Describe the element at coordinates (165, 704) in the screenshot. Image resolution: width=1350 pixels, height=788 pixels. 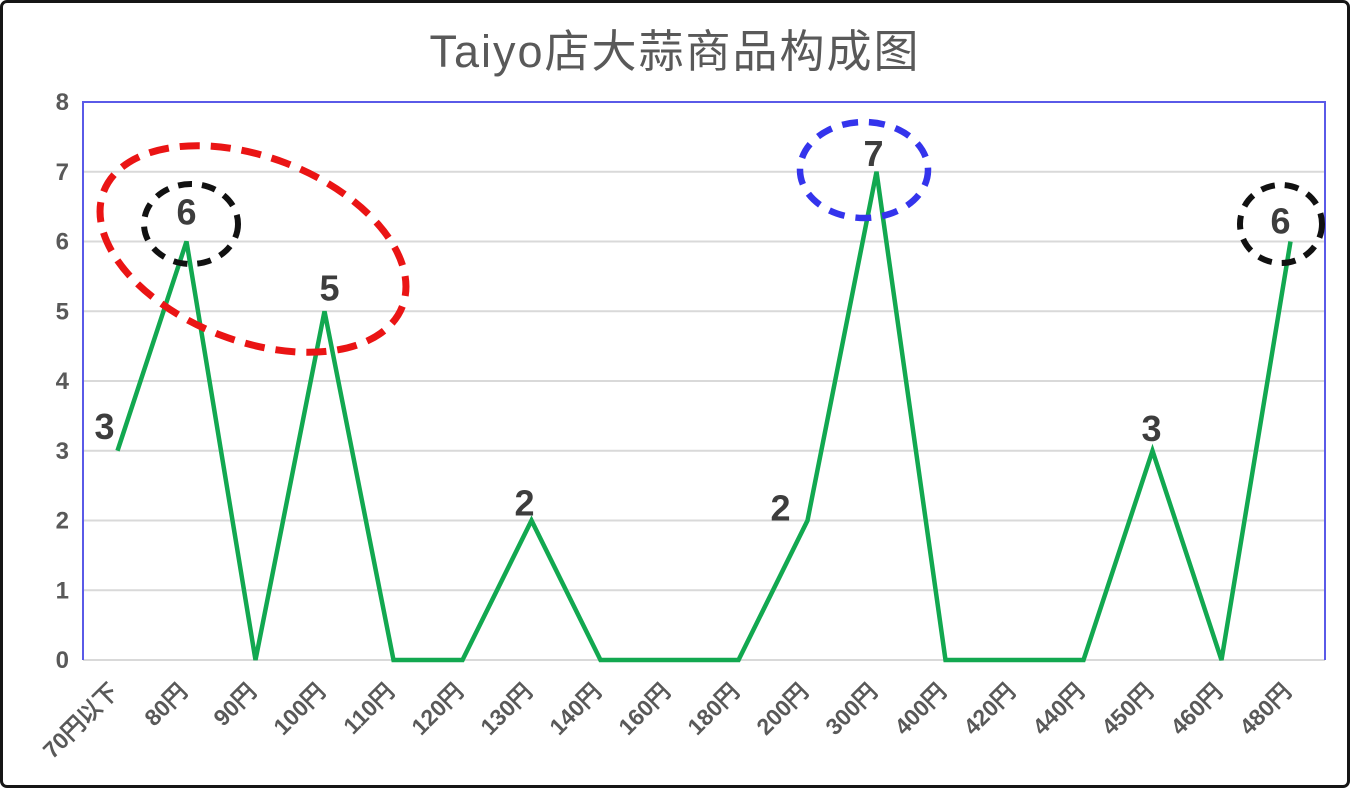
I see `x-tick-label: 80円` at that location.